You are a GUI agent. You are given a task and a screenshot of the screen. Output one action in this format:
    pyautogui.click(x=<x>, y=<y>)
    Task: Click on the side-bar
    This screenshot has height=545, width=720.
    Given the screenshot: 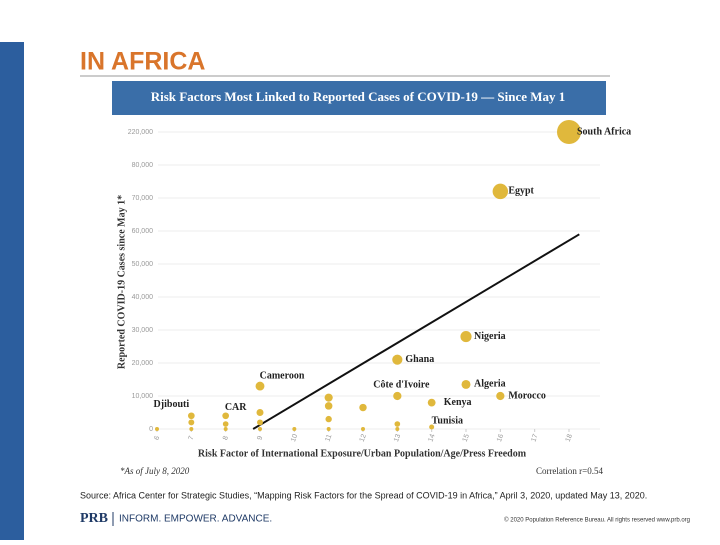 What is the action you would take?
    pyautogui.click(x=12, y=291)
    